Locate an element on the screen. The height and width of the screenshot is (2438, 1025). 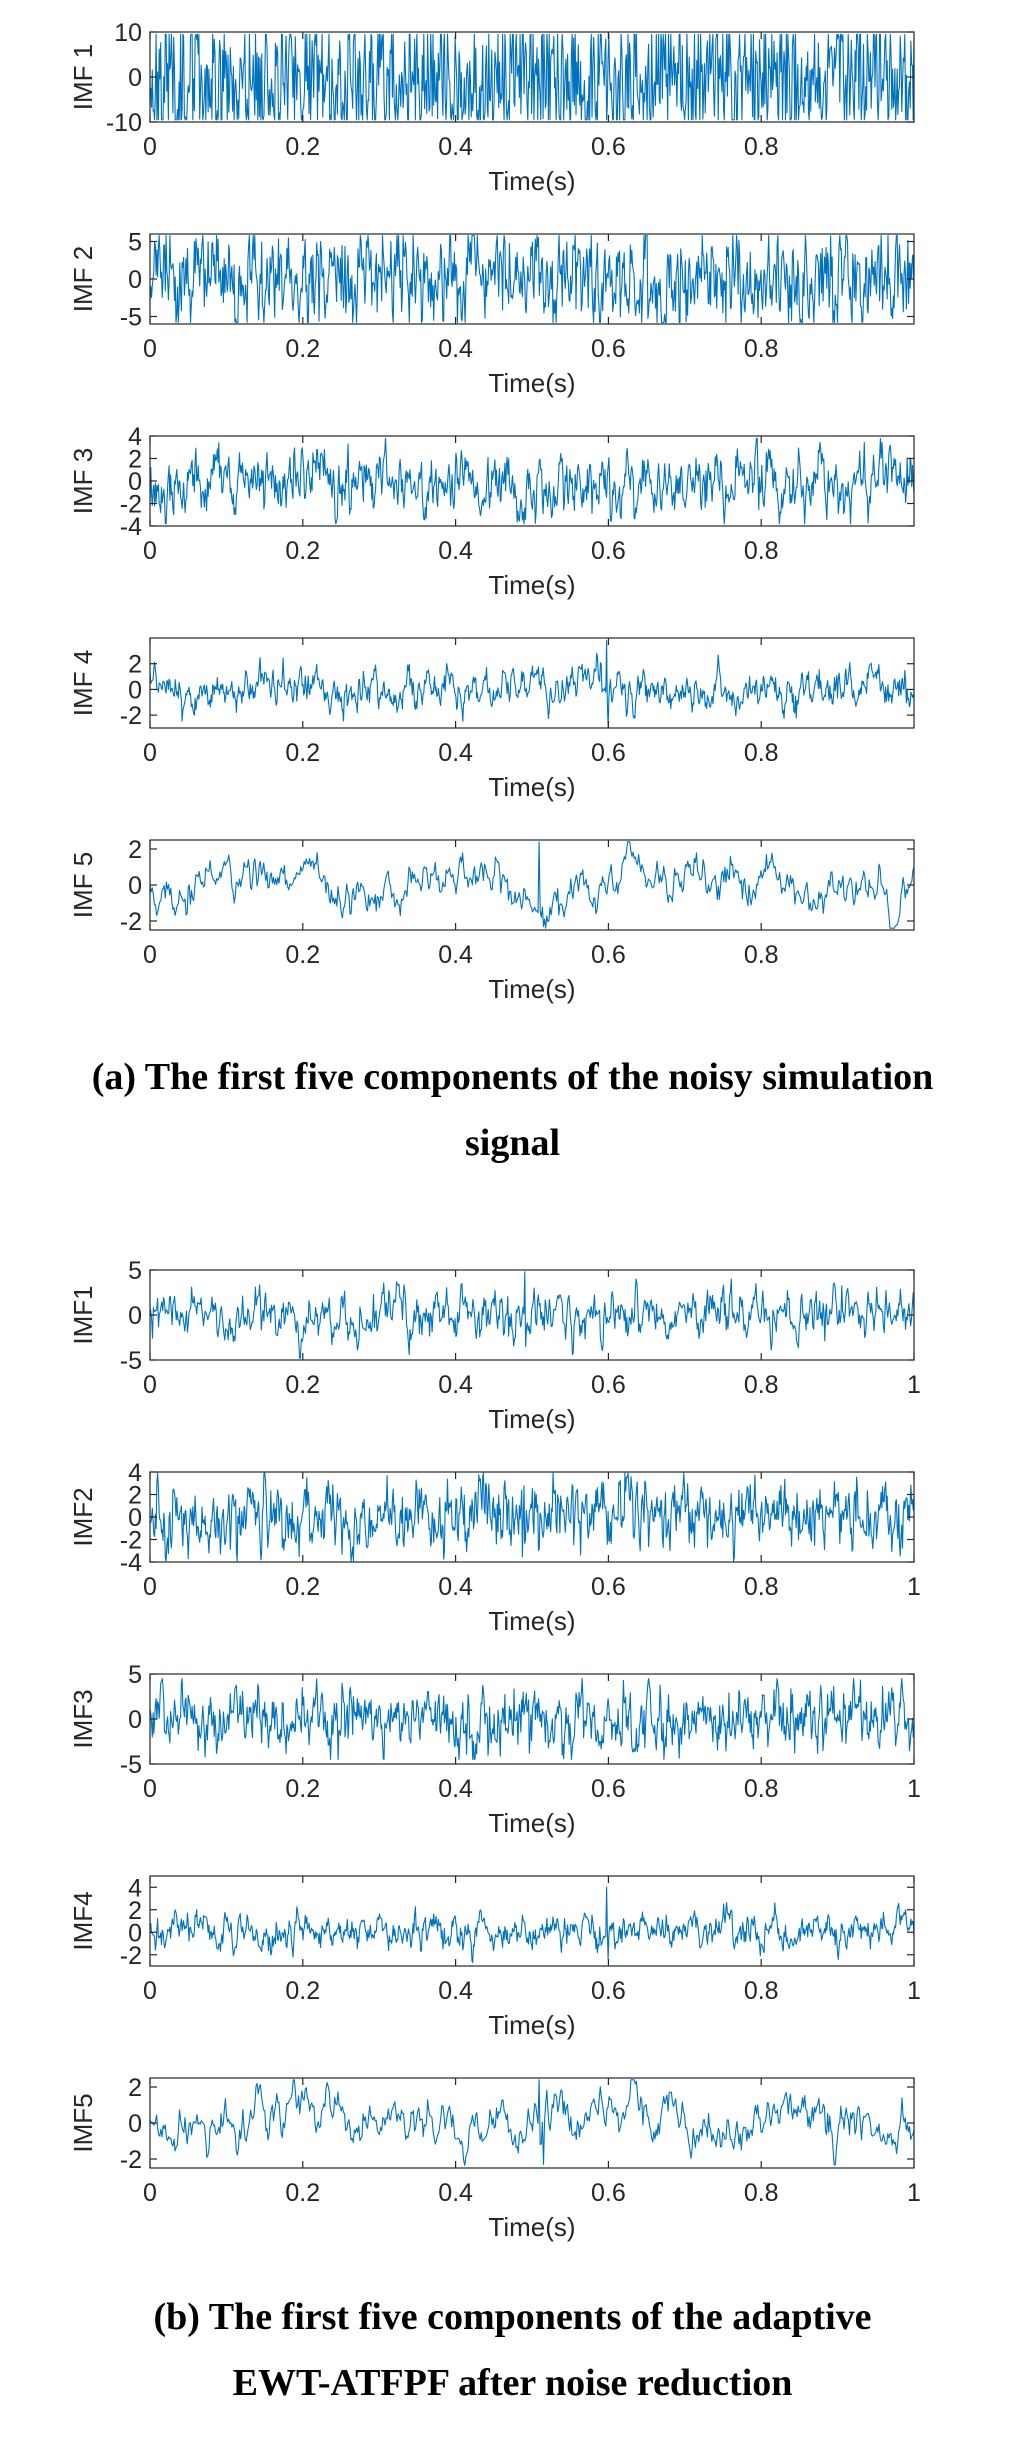
caption-a-line2: signal is located at coordinates (512, 1143).